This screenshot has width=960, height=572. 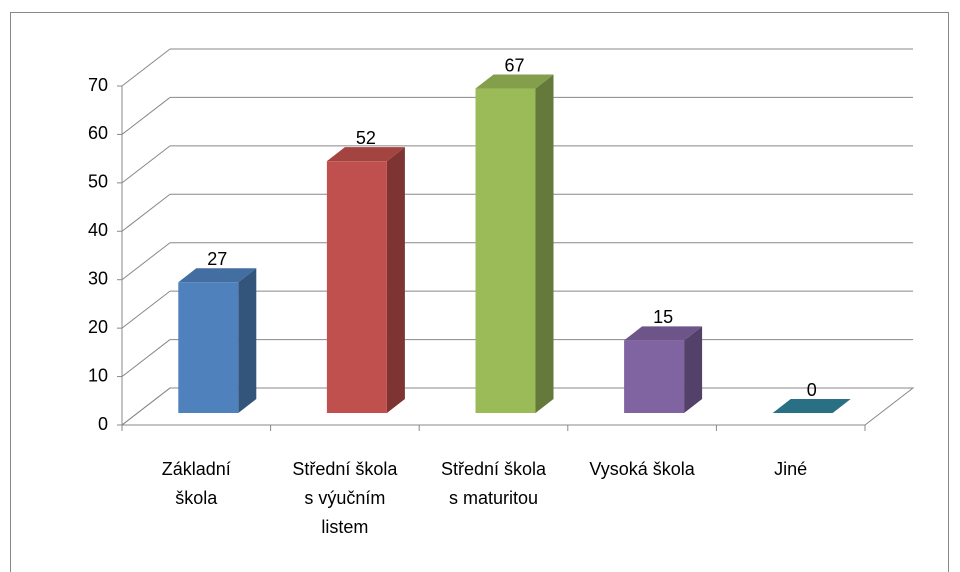 I want to click on x-tick-label: listem, so click(x=344, y=527).